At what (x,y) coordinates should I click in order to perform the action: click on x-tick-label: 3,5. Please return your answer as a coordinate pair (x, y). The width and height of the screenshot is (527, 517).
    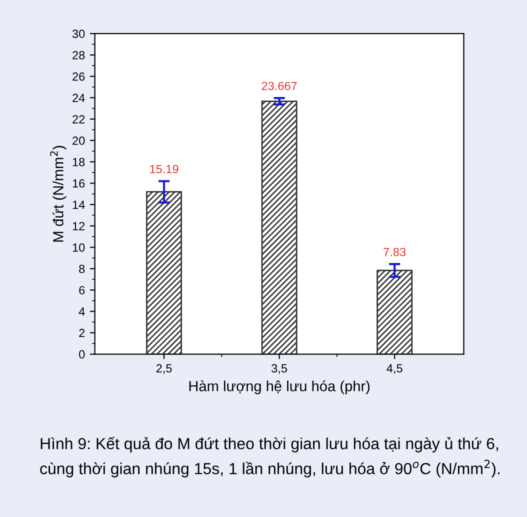
    Looking at the image, I should click on (280, 369).